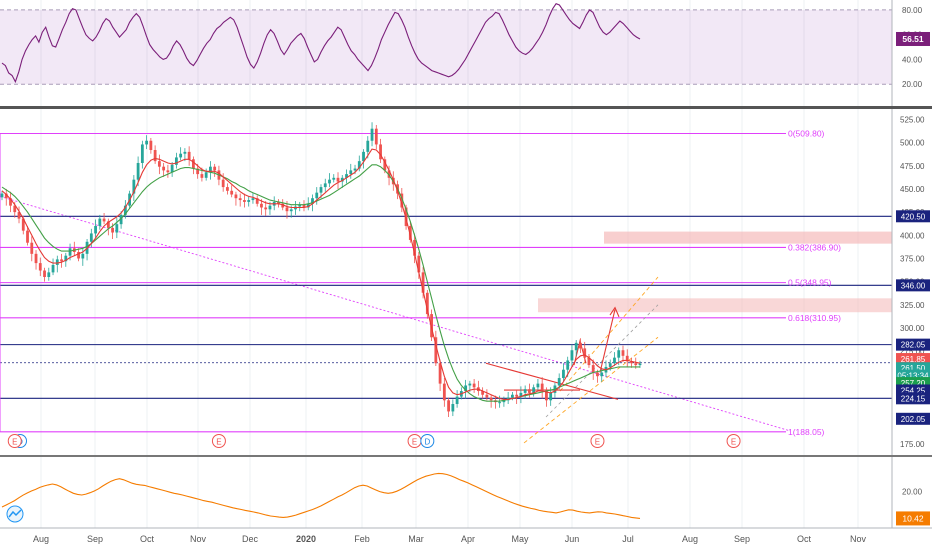 This screenshot has width=932, height=555. I want to click on price-tick-label: 325.00, so click(912, 305).